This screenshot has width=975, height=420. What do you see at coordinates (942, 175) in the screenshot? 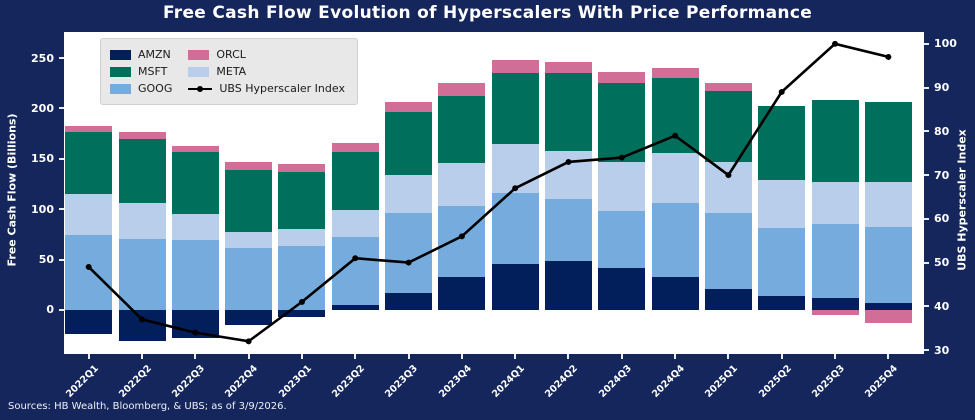
I see `right-axis-tick-70: 70` at bounding box center [942, 175].